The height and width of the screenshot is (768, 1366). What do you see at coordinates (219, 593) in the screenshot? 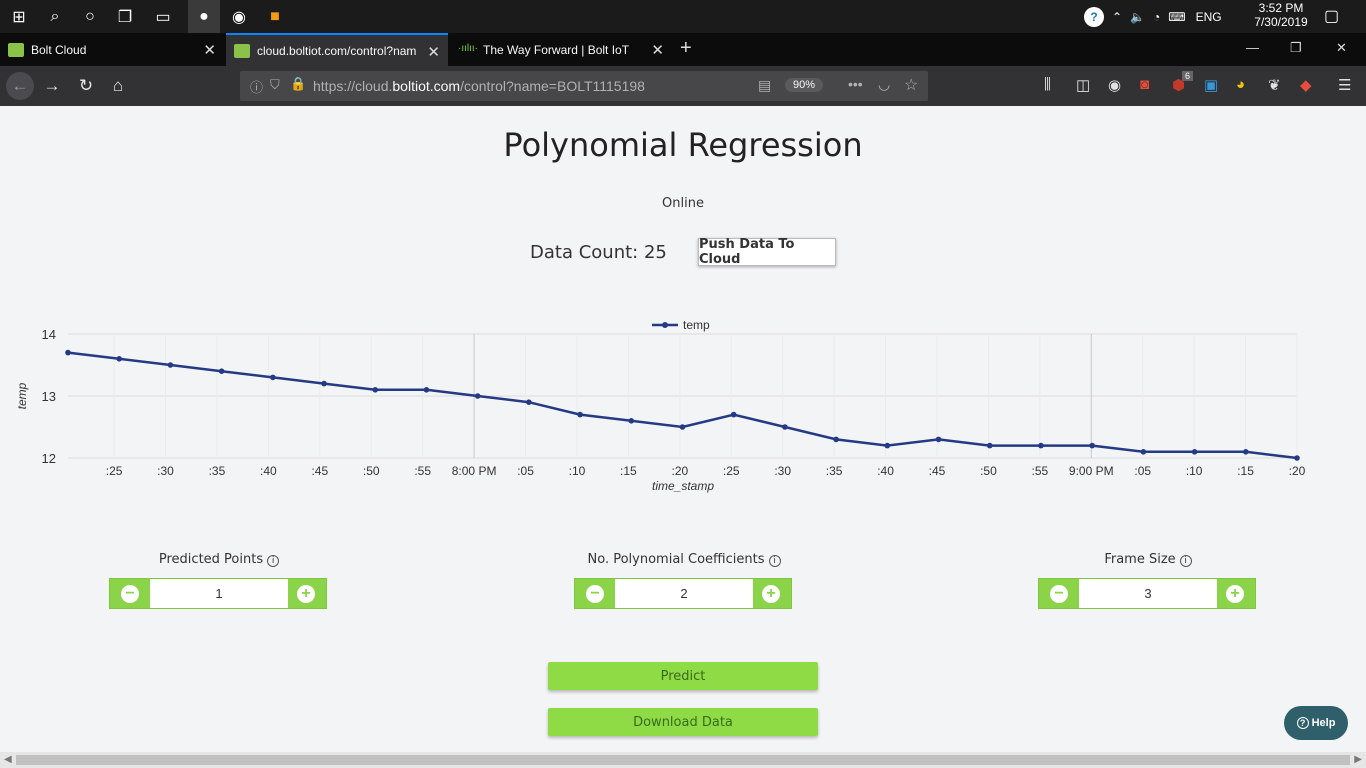
I see `predicted-points-input: 1` at bounding box center [219, 593].